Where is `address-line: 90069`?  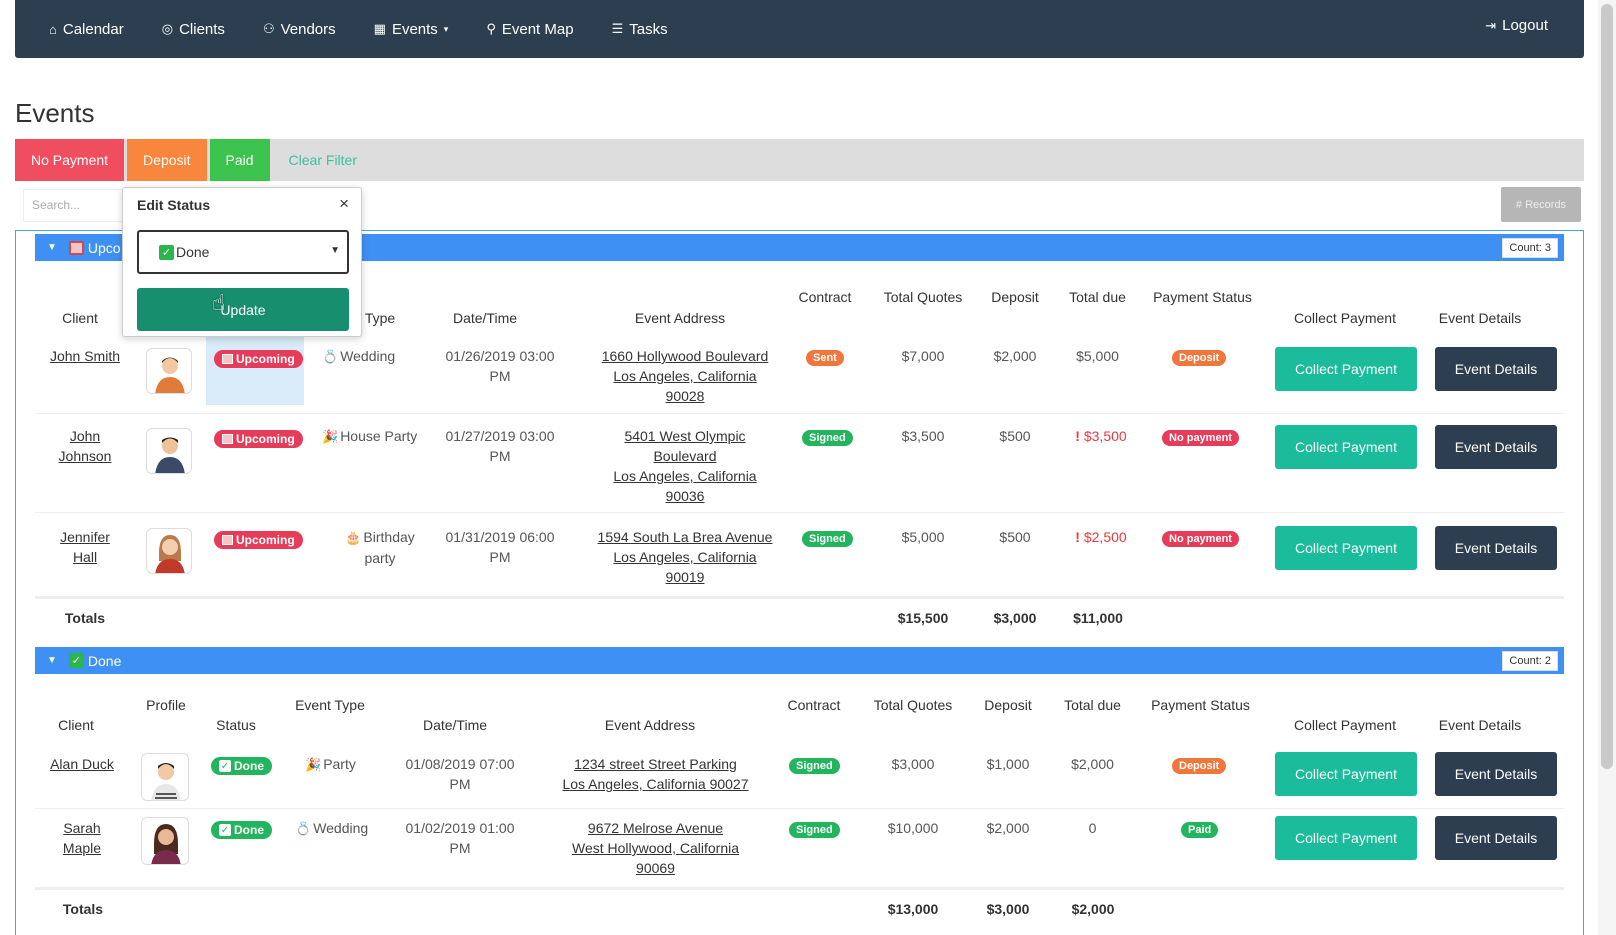 address-line: 90069 is located at coordinates (655, 868).